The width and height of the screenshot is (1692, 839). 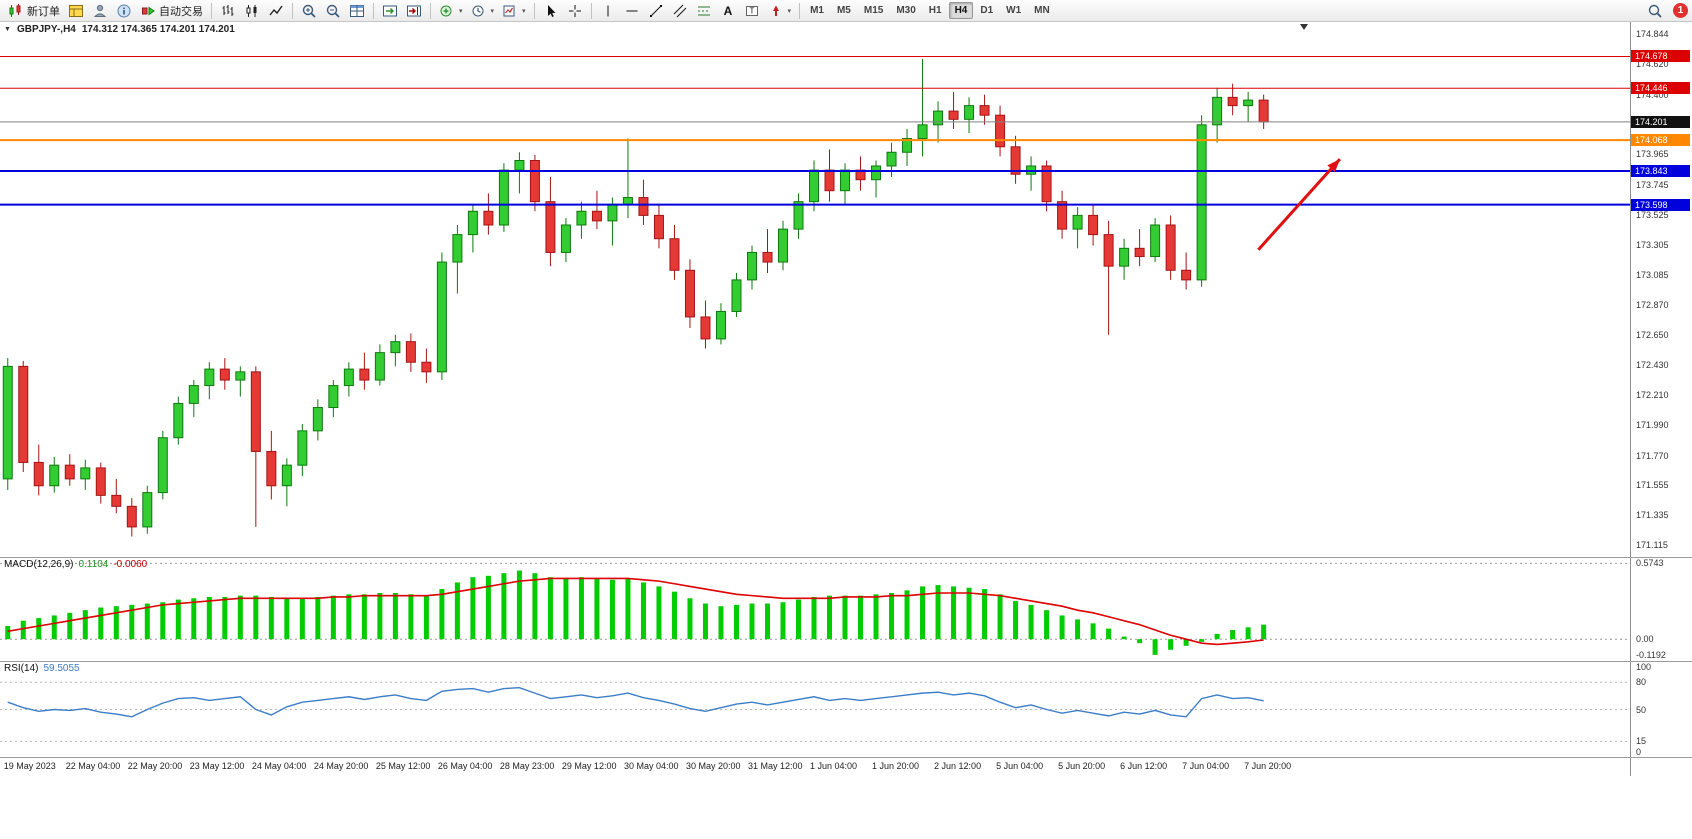 What do you see at coordinates (1020, 766) in the screenshot?
I see `time-axis-label: 5 Jun 04:00` at bounding box center [1020, 766].